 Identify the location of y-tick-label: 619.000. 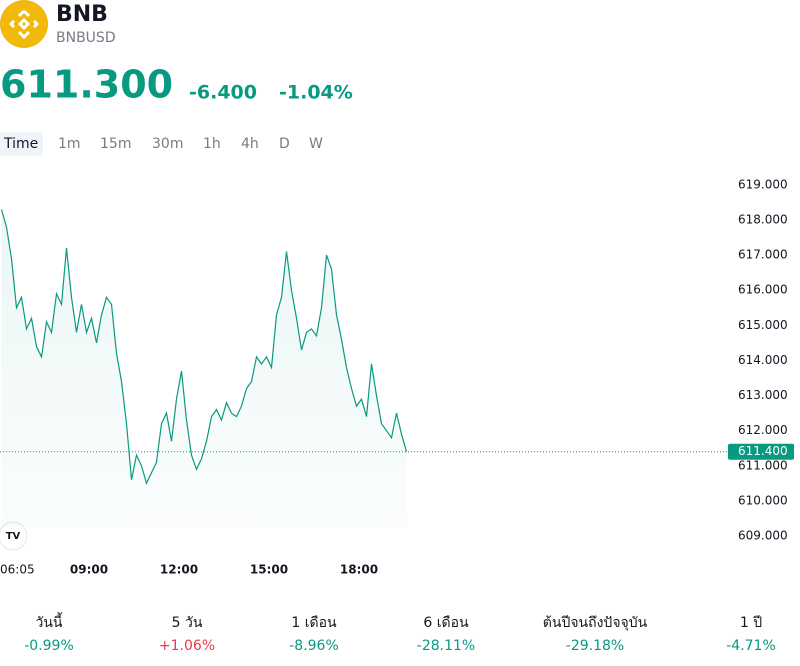
(763, 184).